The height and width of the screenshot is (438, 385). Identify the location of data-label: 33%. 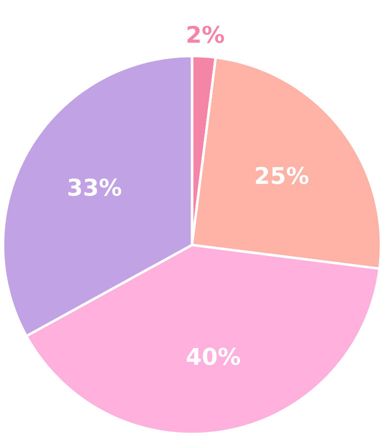
(95, 187).